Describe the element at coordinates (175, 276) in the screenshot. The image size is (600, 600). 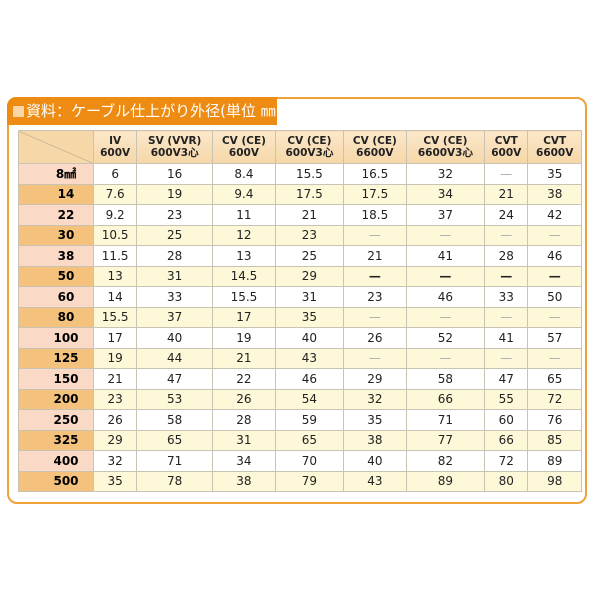
I see `table-cell: 31` at that location.